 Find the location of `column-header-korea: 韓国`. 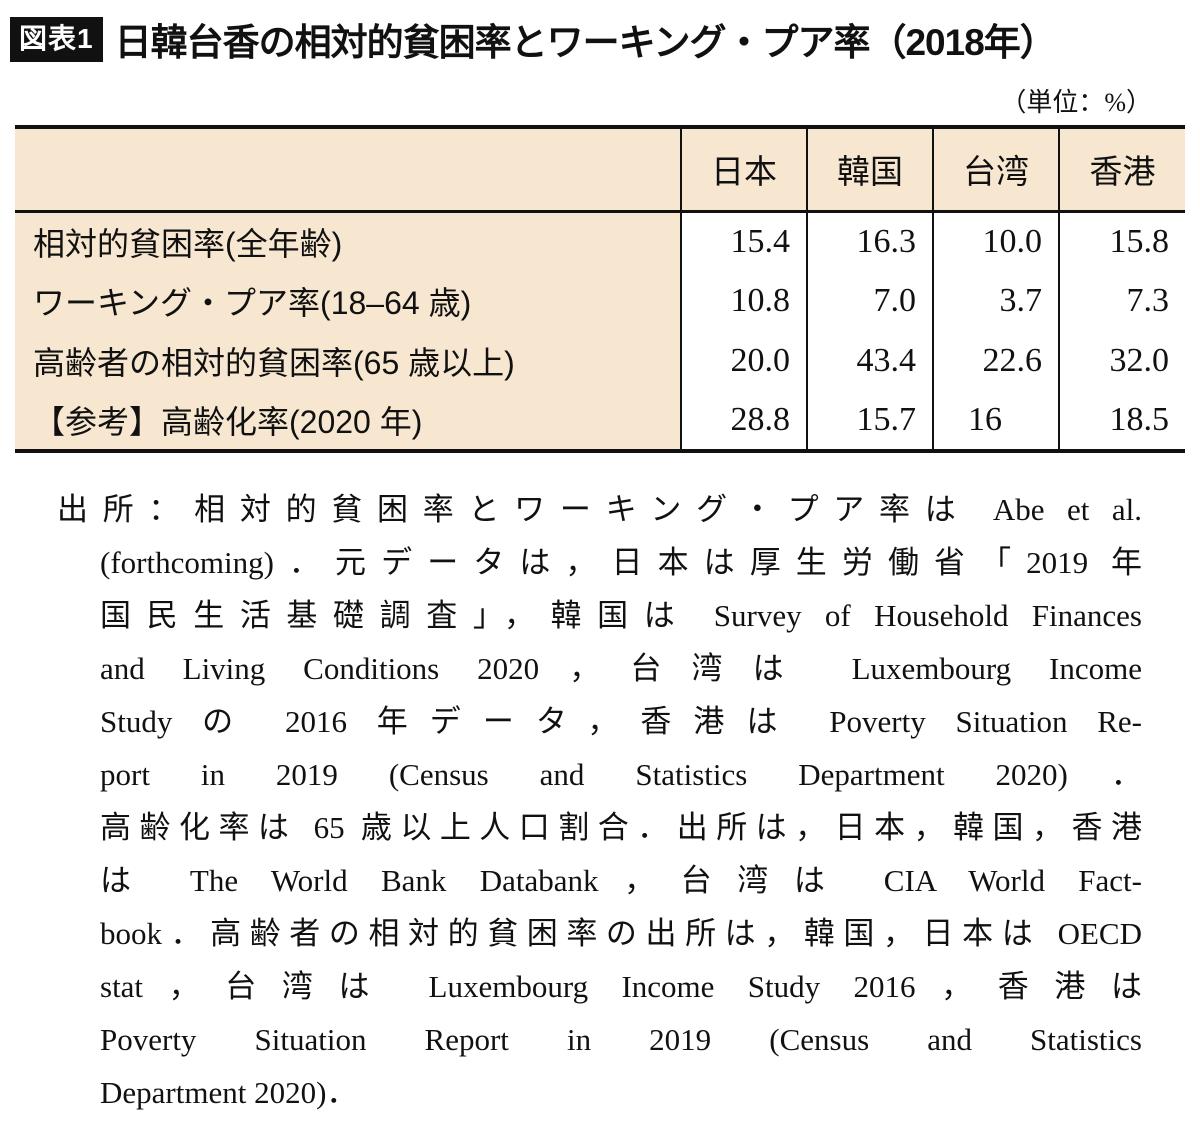

column-header-korea: 韓国 is located at coordinates (869, 170).